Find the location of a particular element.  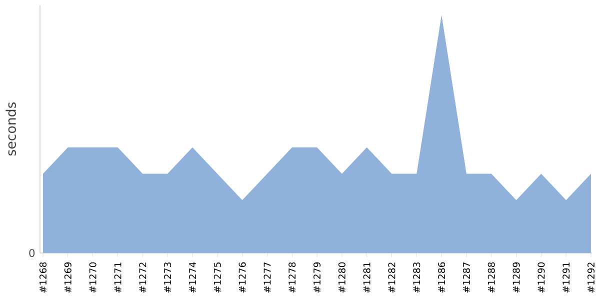

x-tick-label: #1272 is located at coordinates (142, 277).